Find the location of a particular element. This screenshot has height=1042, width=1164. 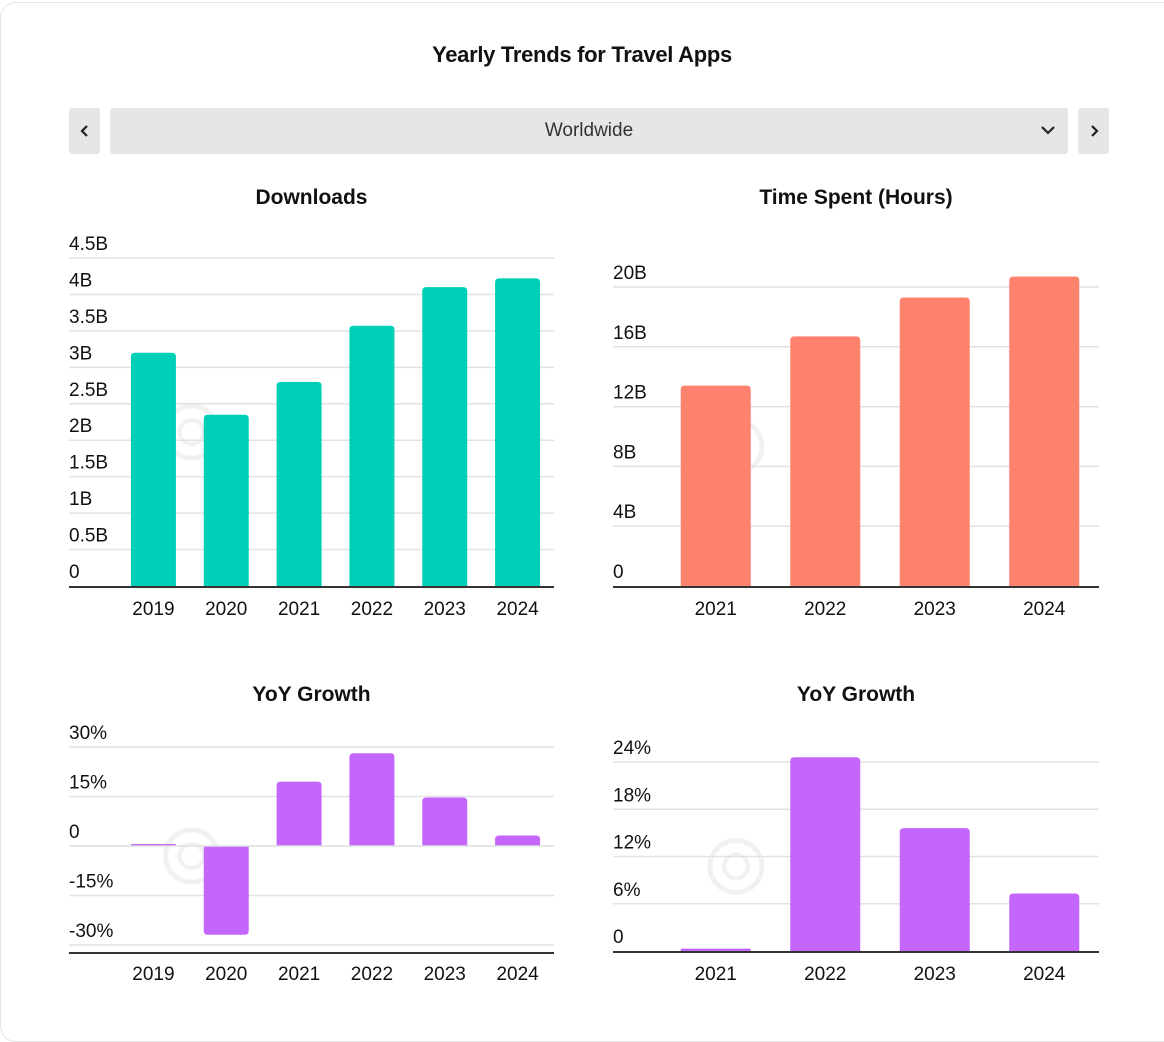

chevron-right-icon is located at coordinates (1094, 131).